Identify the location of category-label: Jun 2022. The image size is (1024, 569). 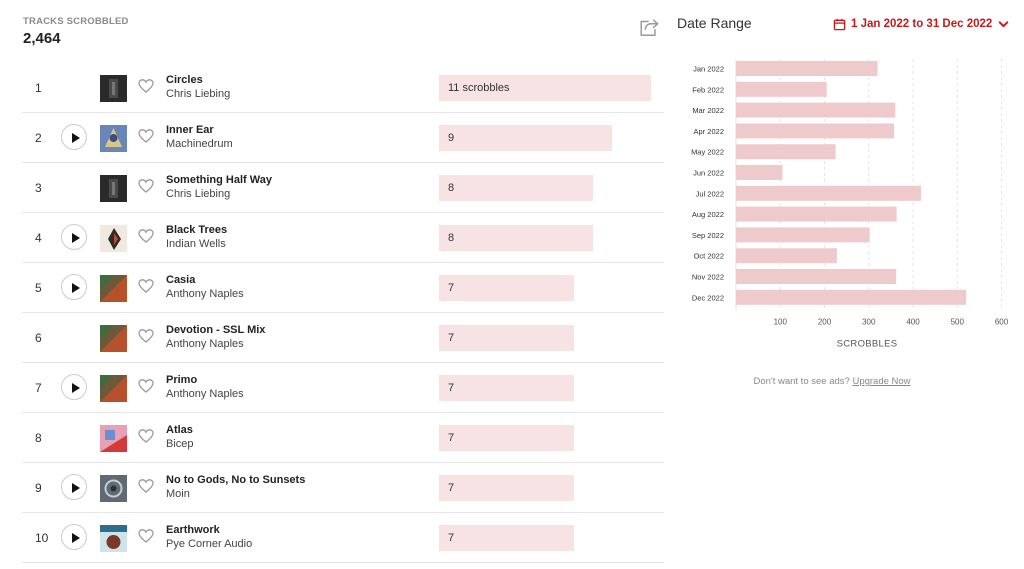
(708, 173).